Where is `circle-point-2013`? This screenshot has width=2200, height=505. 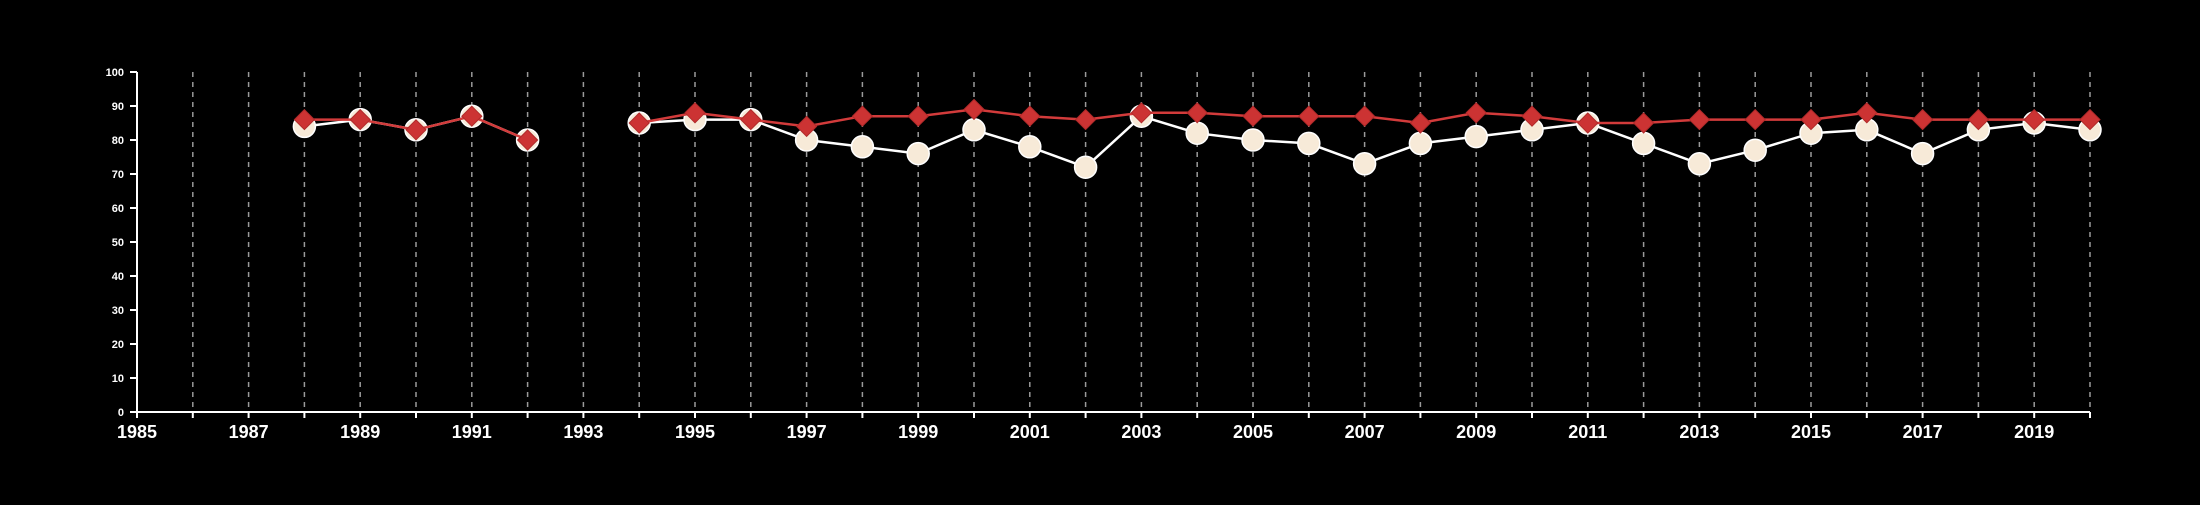
circle-point-2013 is located at coordinates (1699, 164).